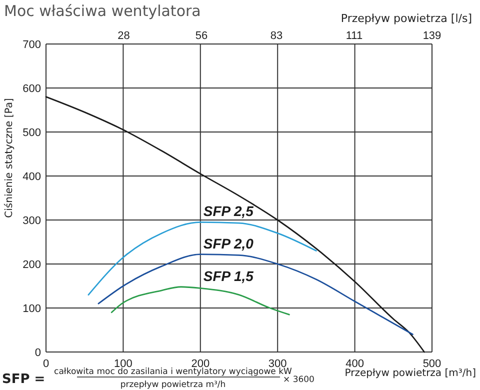 The image size is (480, 390). Describe the element at coordinates (298, 380) in the screenshot. I see `text: × 3600` at that location.